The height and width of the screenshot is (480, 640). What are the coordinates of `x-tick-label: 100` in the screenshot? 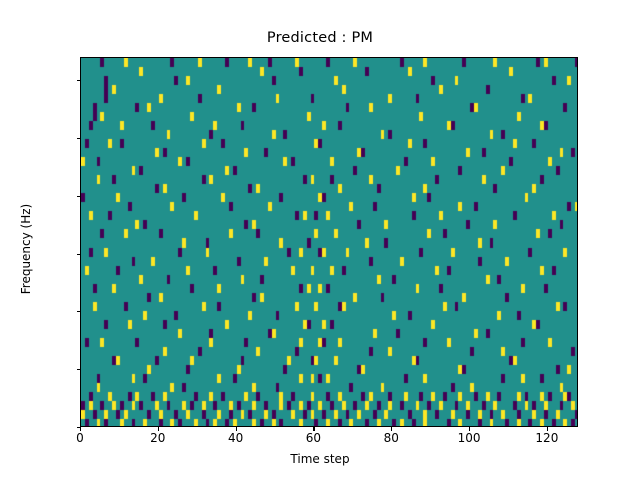 It's located at (469, 438).